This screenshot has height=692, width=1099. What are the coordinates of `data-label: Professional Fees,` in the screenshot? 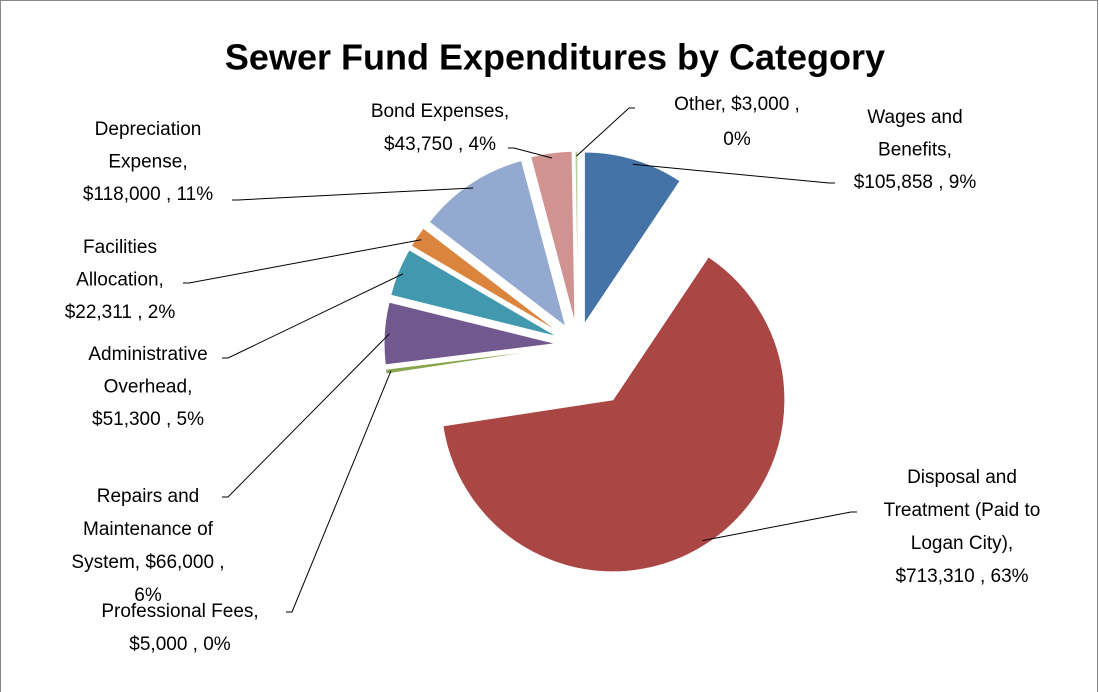 It's located at (179, 611).